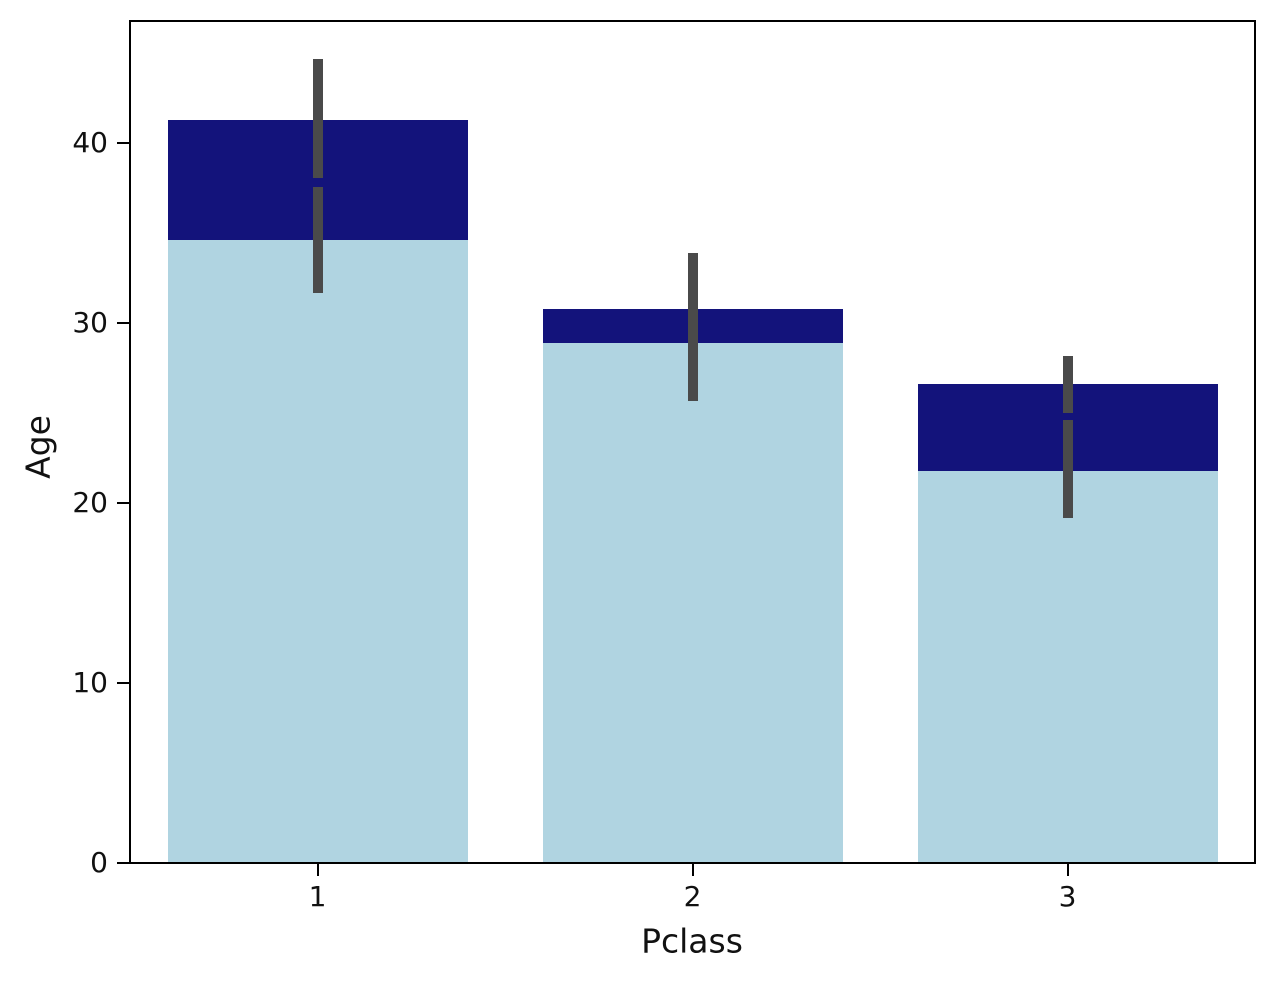  I want to click on x-tick-label-1: 1, so click(317, 896).